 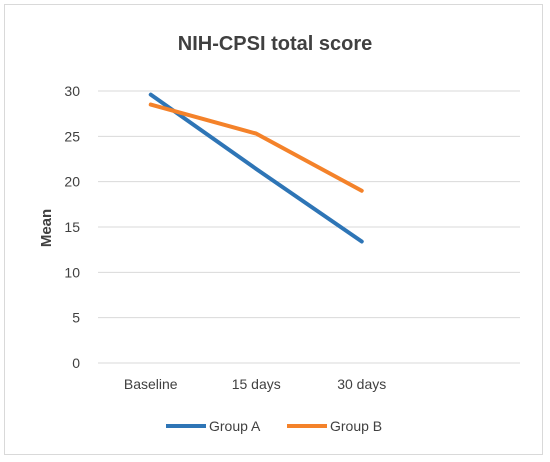 I want to click on y-tick-label: 0, so click(x=76, y=363).